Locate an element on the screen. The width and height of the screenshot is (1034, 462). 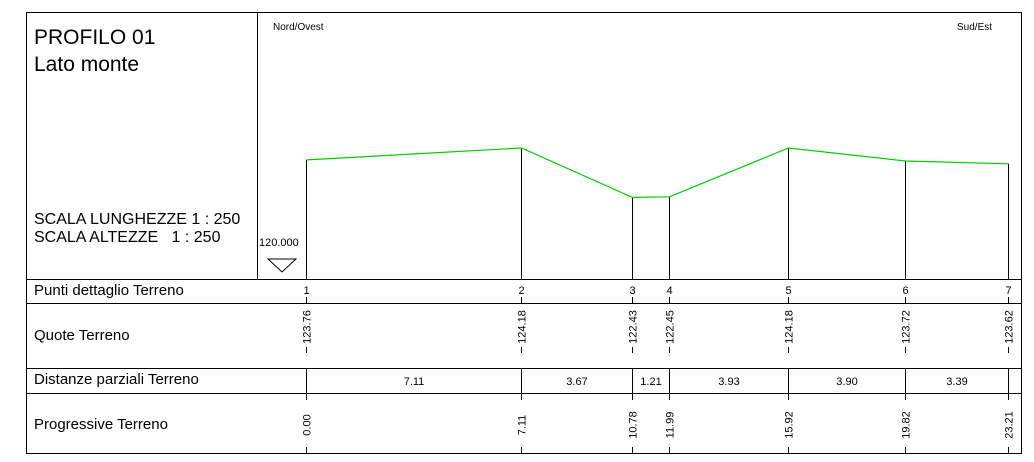
point-number-5: 5 is located at coordinates (788, 291).